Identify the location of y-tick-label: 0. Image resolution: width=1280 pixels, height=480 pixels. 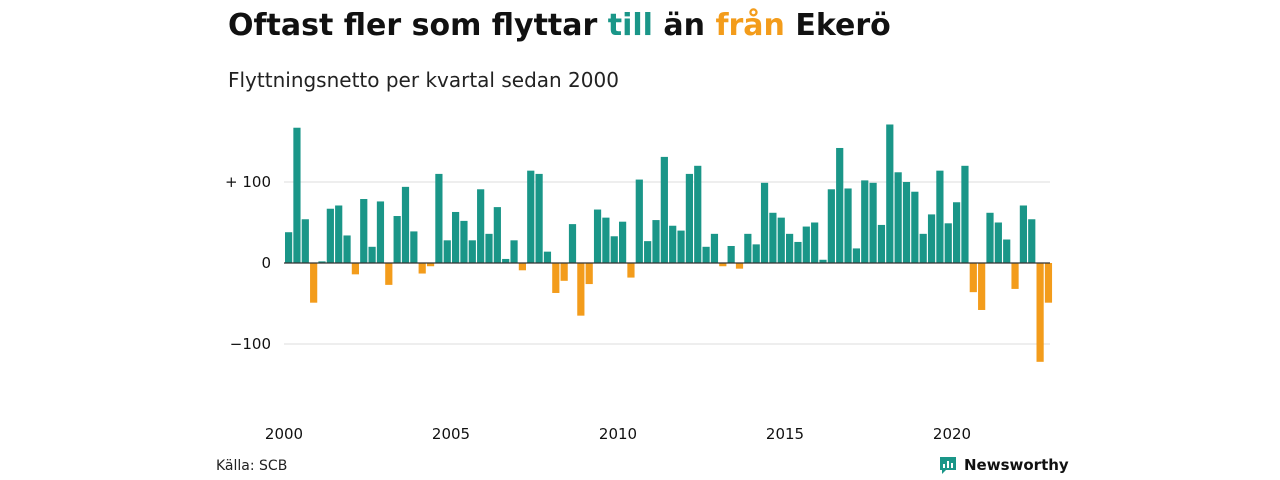
(266, 263).